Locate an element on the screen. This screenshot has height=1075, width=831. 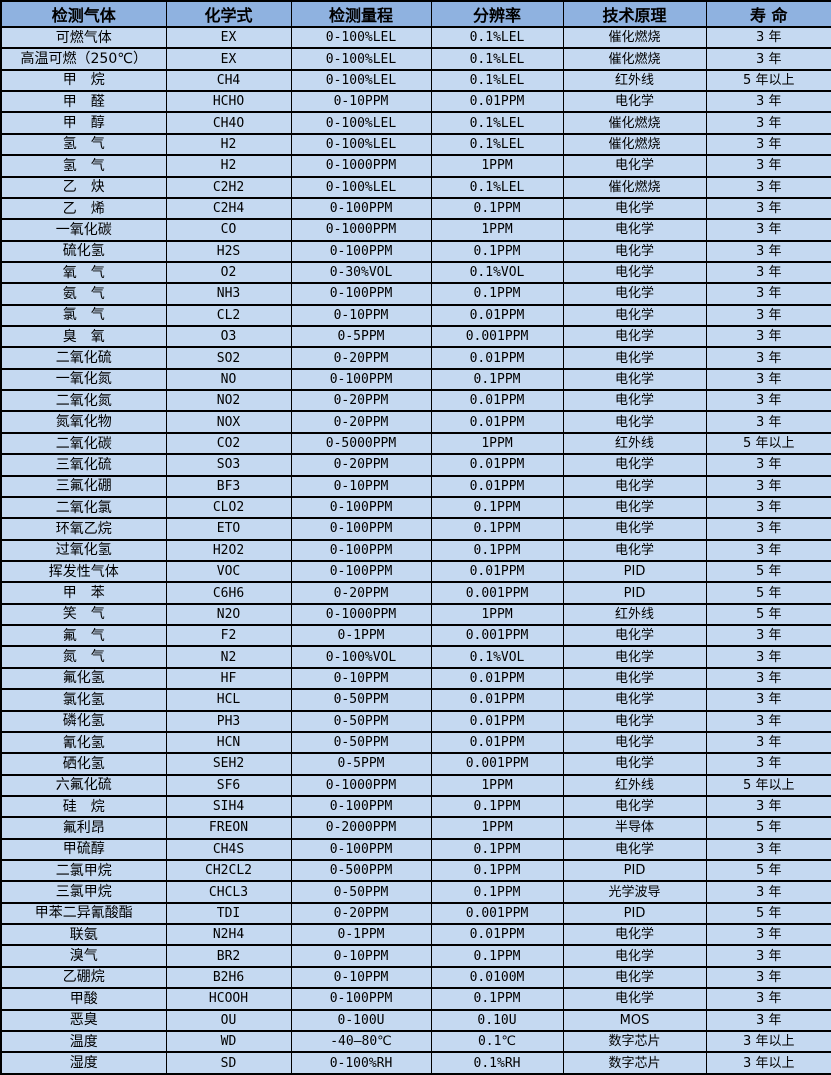
cell-gas: 硫化氢 is located at coordinates (83, 251).